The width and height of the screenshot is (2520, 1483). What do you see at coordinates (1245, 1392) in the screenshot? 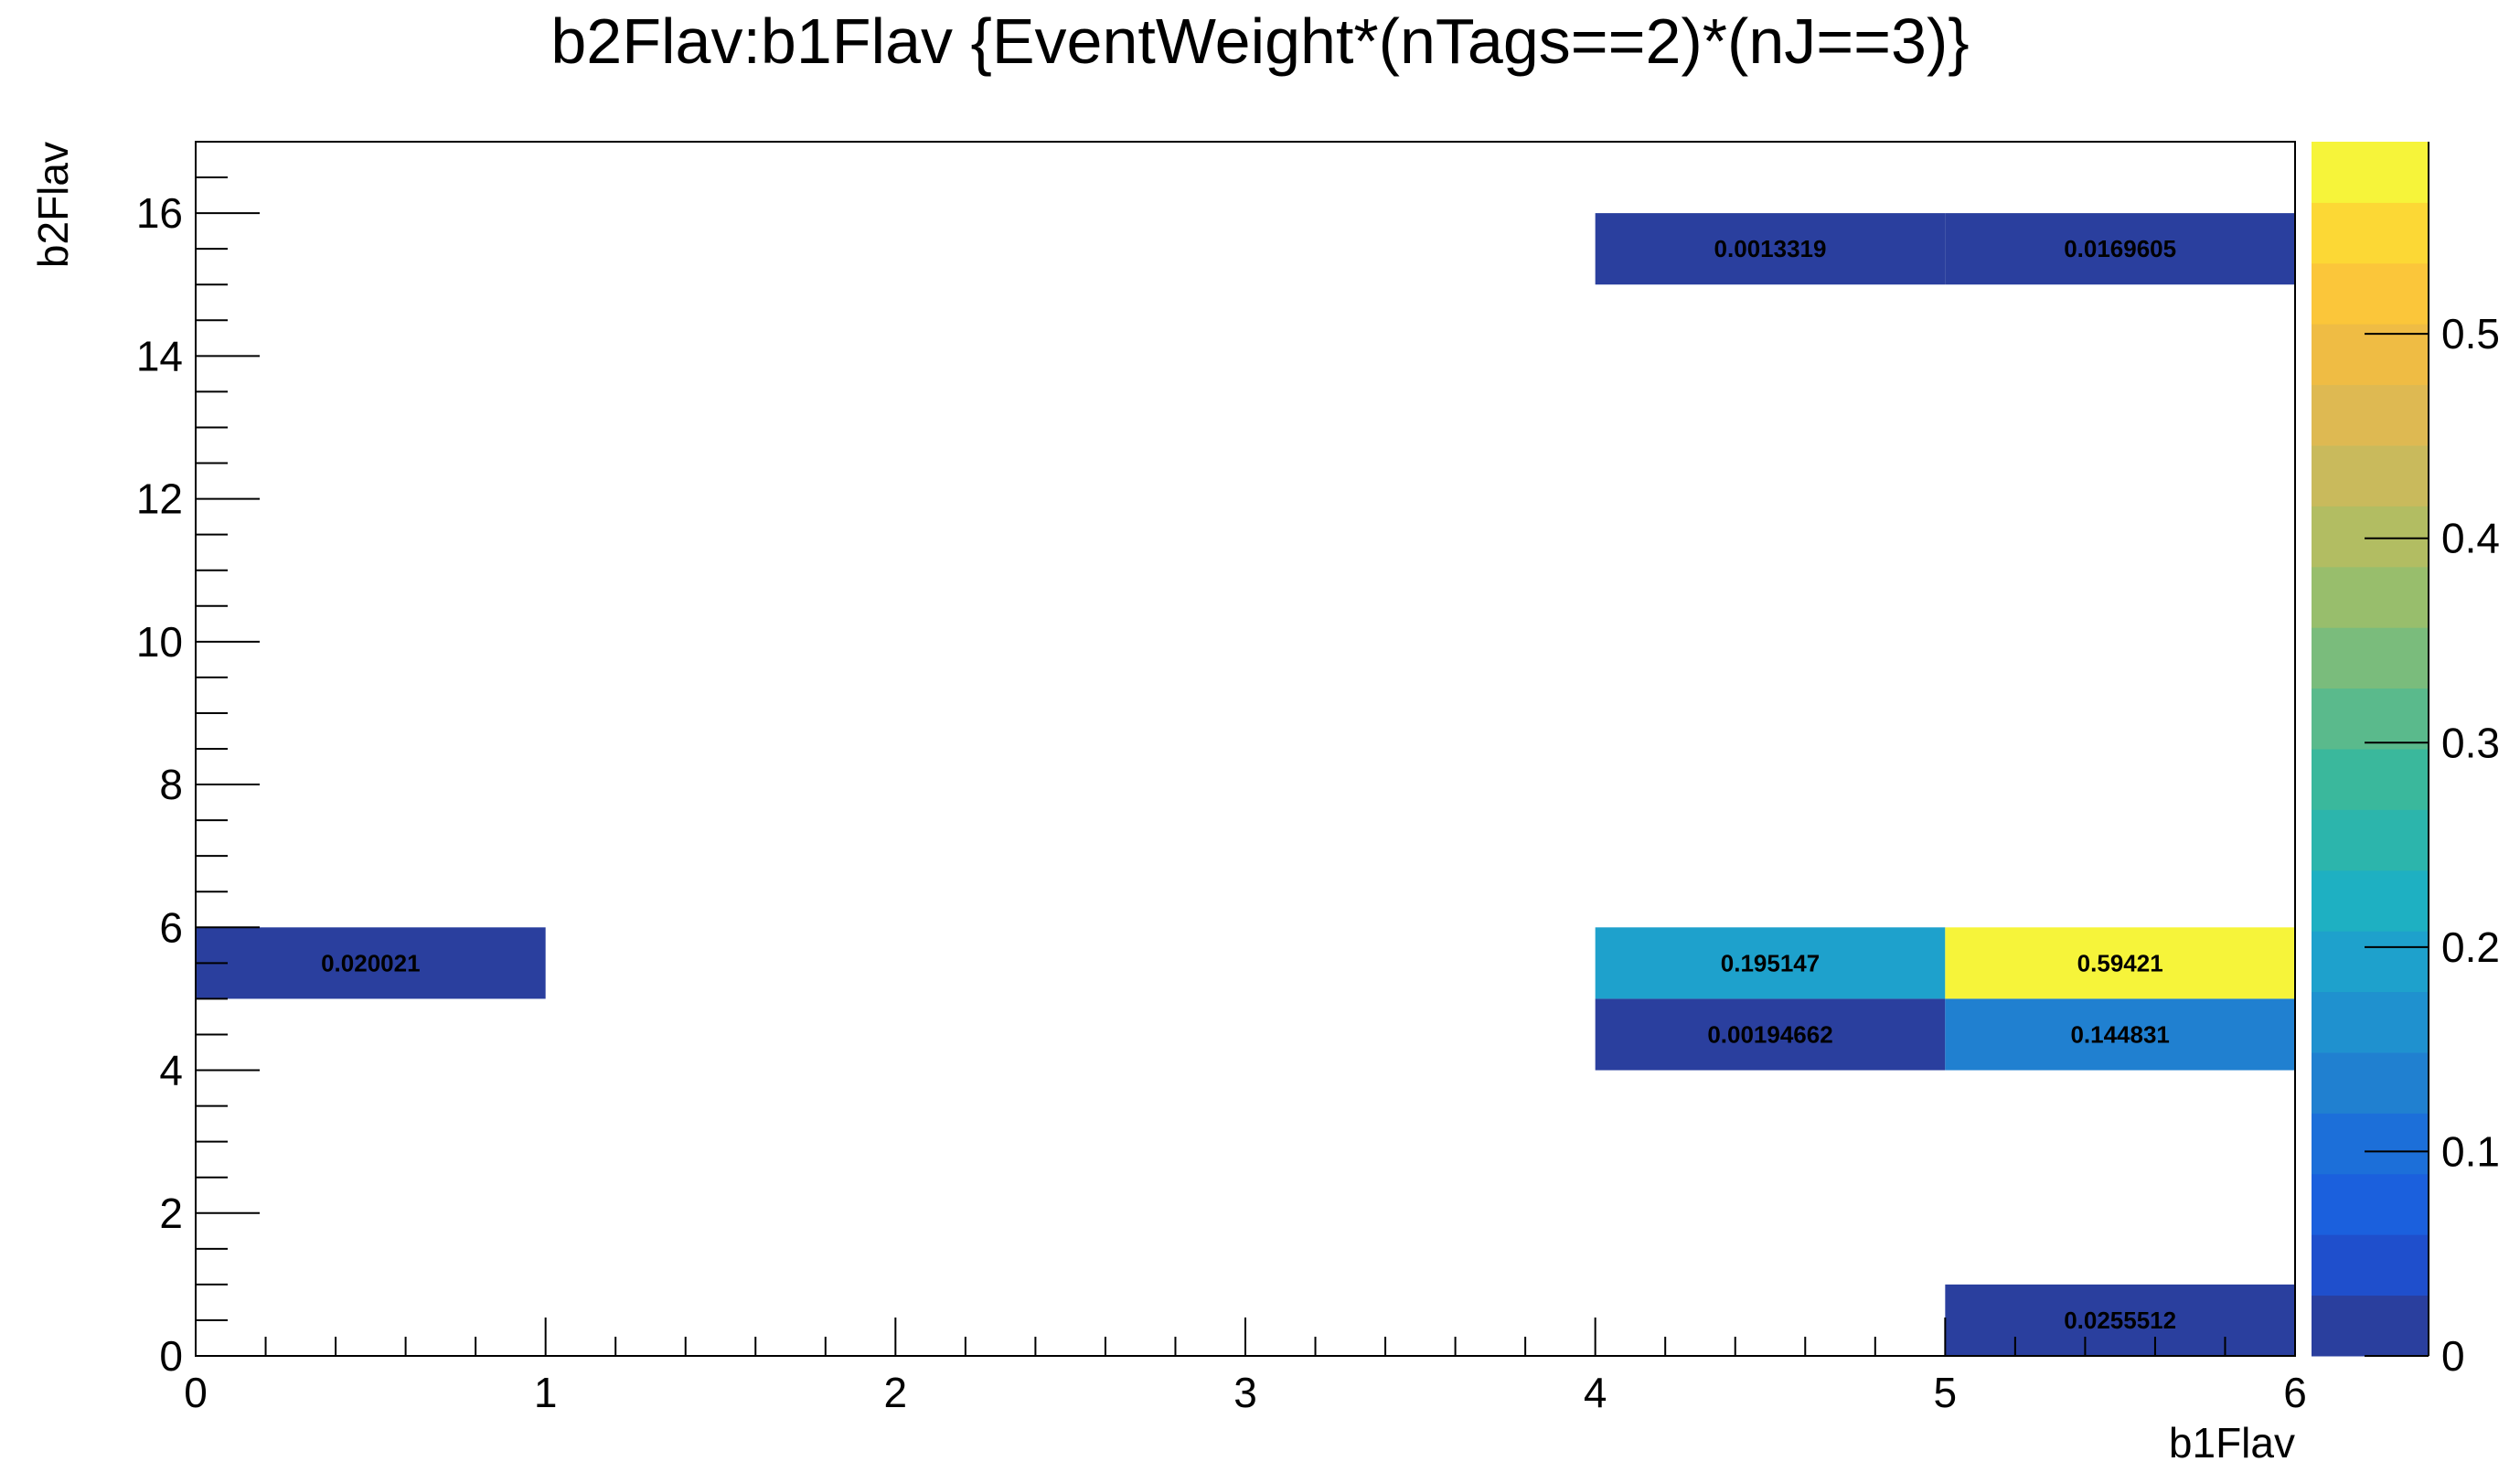
I see `x-tick-label: 3` at bounding box center [1245, 1392].